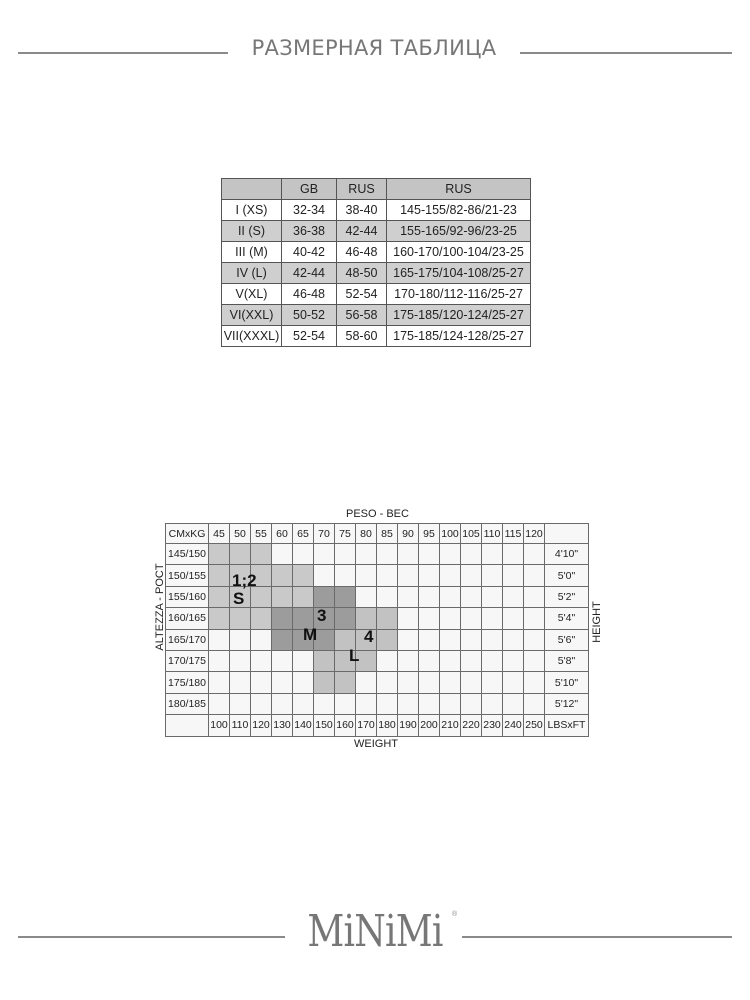 This screenshot has height=1000, width=750. What do you see at coordinates (429, 725) in the screenshot?
I see `lbs-tick-label: 200` at bounding box center [429, 725].